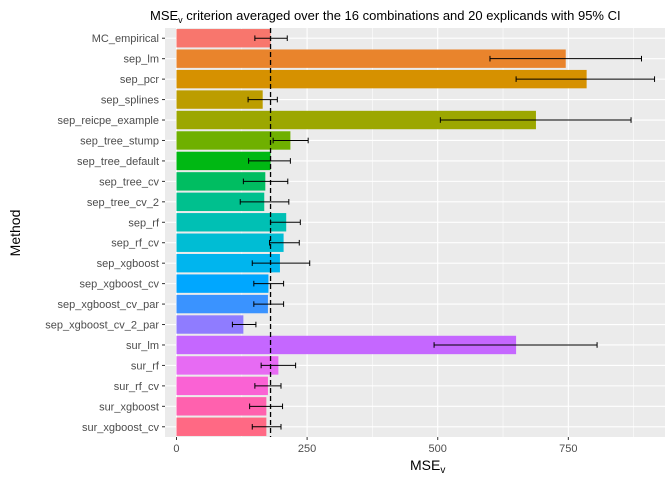  Describe the element at coordinates (129, 407) in the screenshot. I see `y-tick-label: sur_xgboost` at that location.